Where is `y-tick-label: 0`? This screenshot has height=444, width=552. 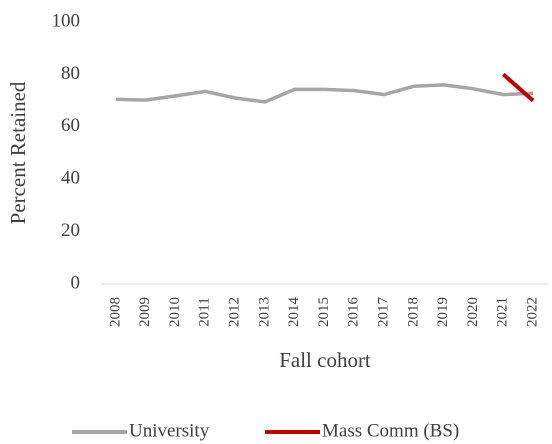 y-tick-label: 0 is located at coordinates (76, 282).